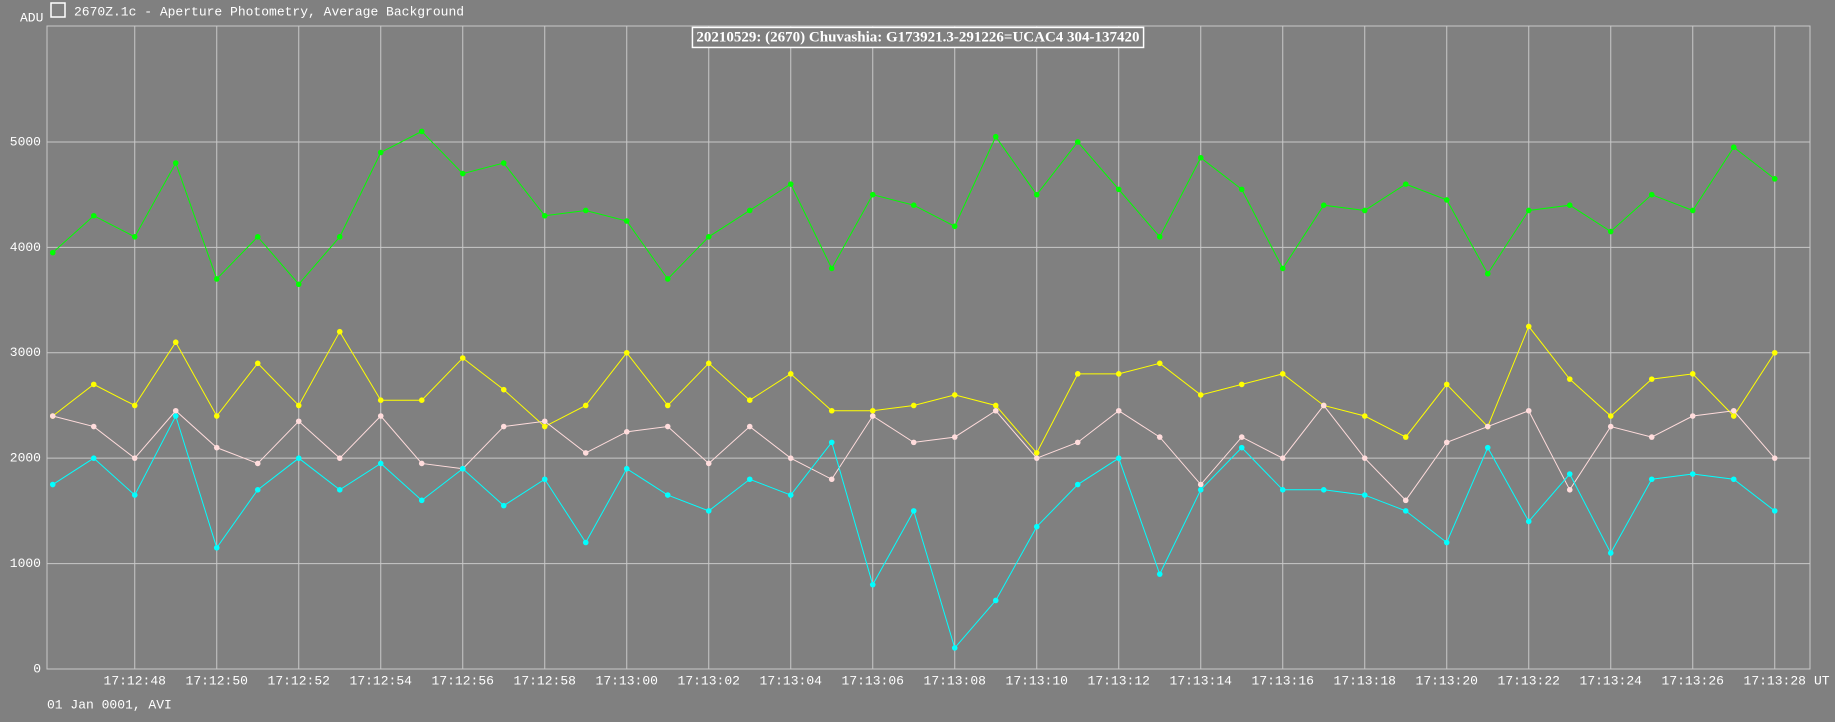 The height and width of the screenshot is (722, 1835). What do you see at coordinates (25, 247) in the screenshot?
I see `y-tick-label: 4000` at bounding box center [25, 247].